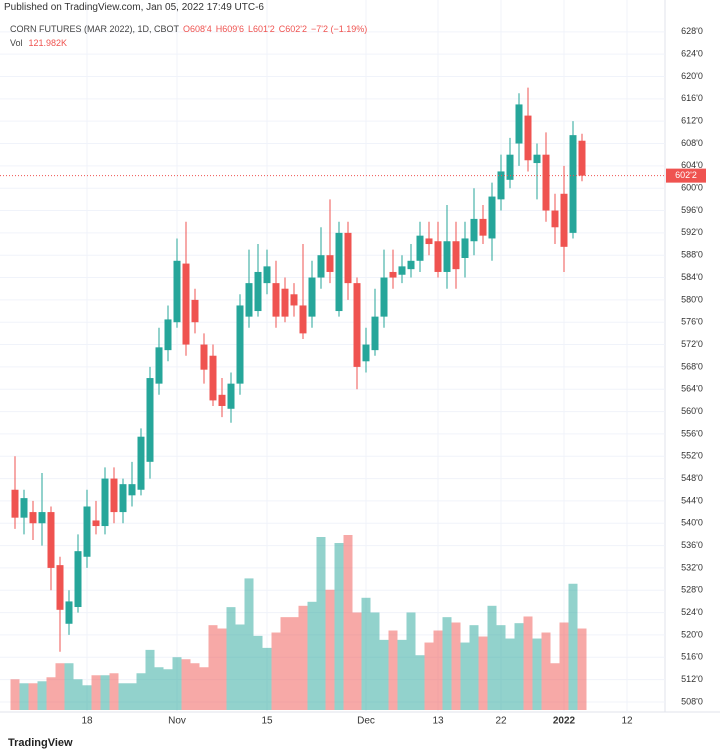 This screenshot has width=720, height=755. Describe the element at coordinates (40, 743) in the screenshot. I see `brand: TradingView` at that location.